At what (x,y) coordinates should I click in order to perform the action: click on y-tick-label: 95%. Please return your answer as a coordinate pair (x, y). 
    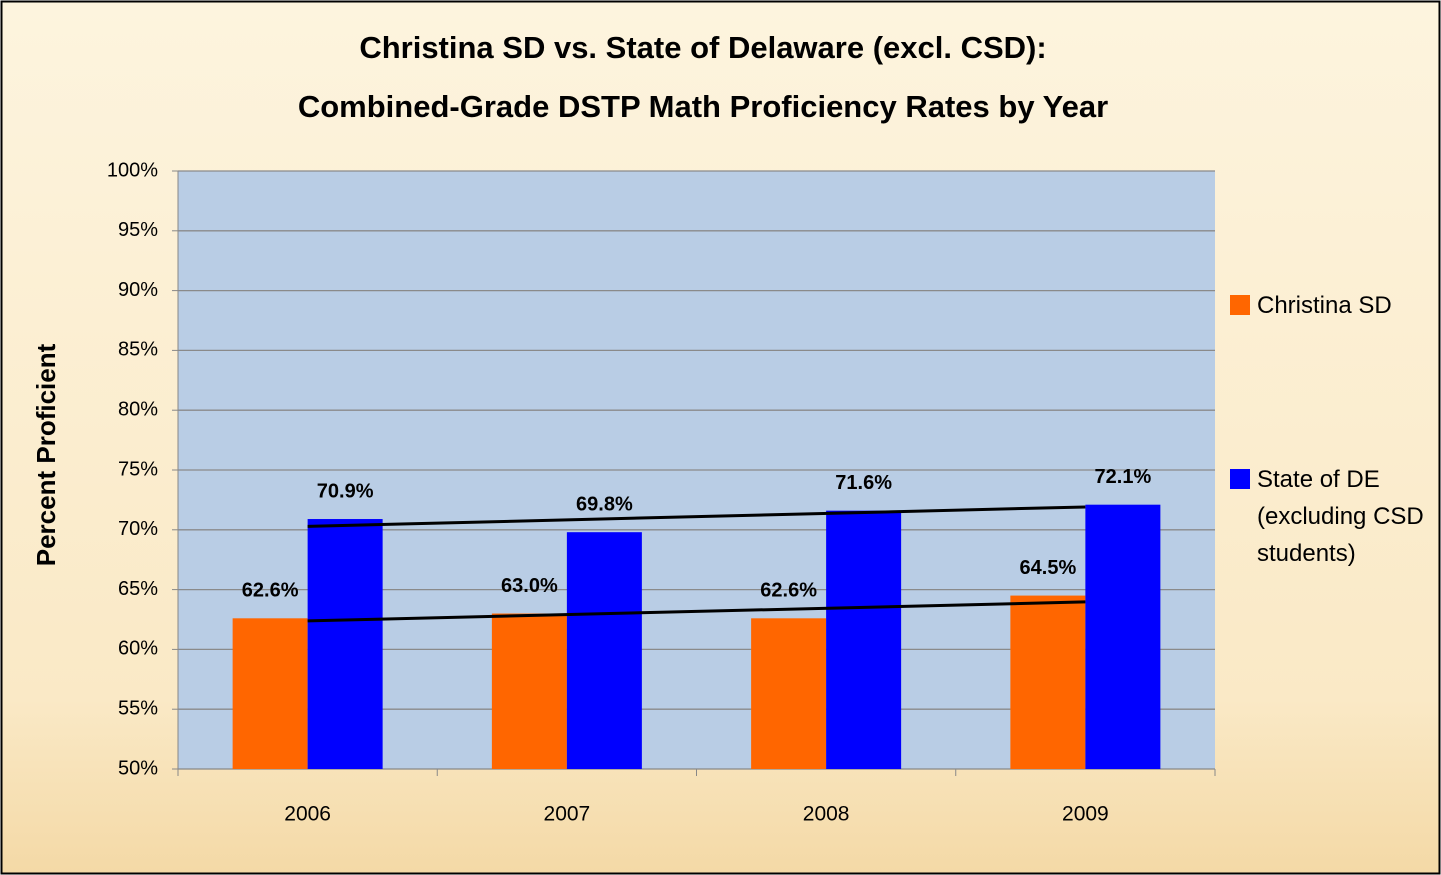
    Looking at the image, I should click on (138, 230).